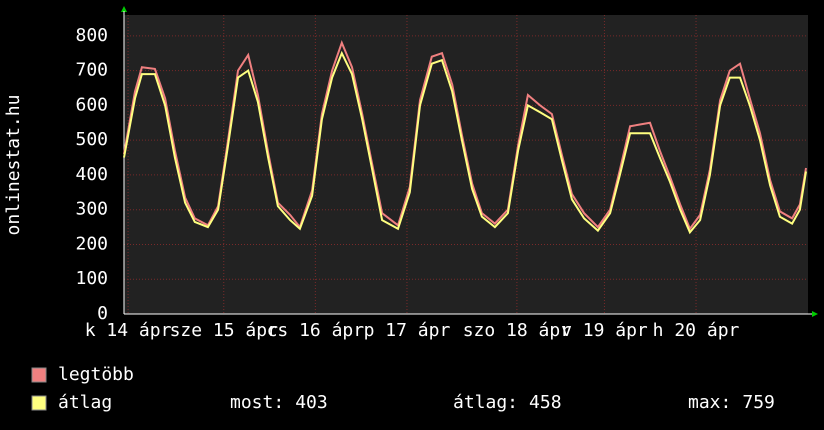 The image size is (824, 430). Describe the element at coordinates (96, 374) in the screenshot. I see `legend-label: legtöbb` at that location.